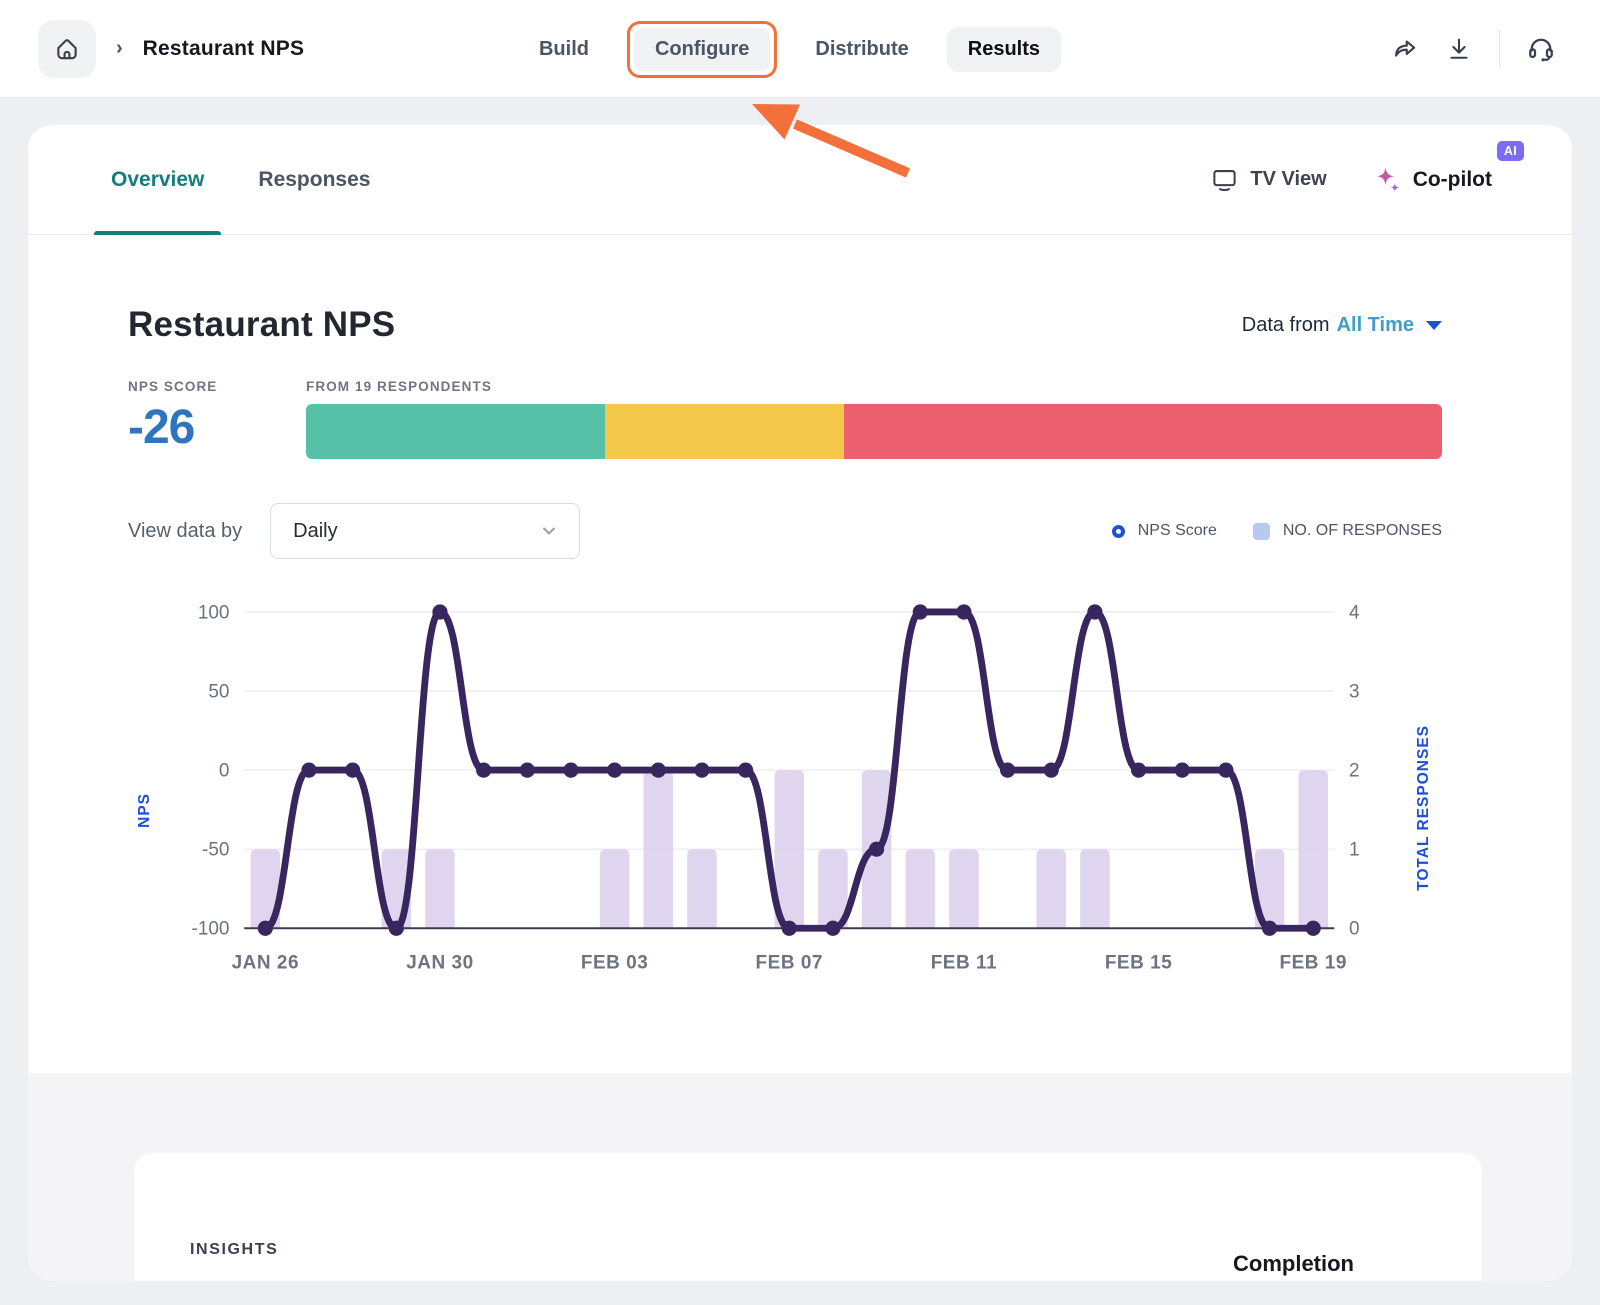 The image size is (1600, 1305). Describe the element at coordinates (439, 962) in the screenshot. I see `svg-text: JAN 30` at that location.